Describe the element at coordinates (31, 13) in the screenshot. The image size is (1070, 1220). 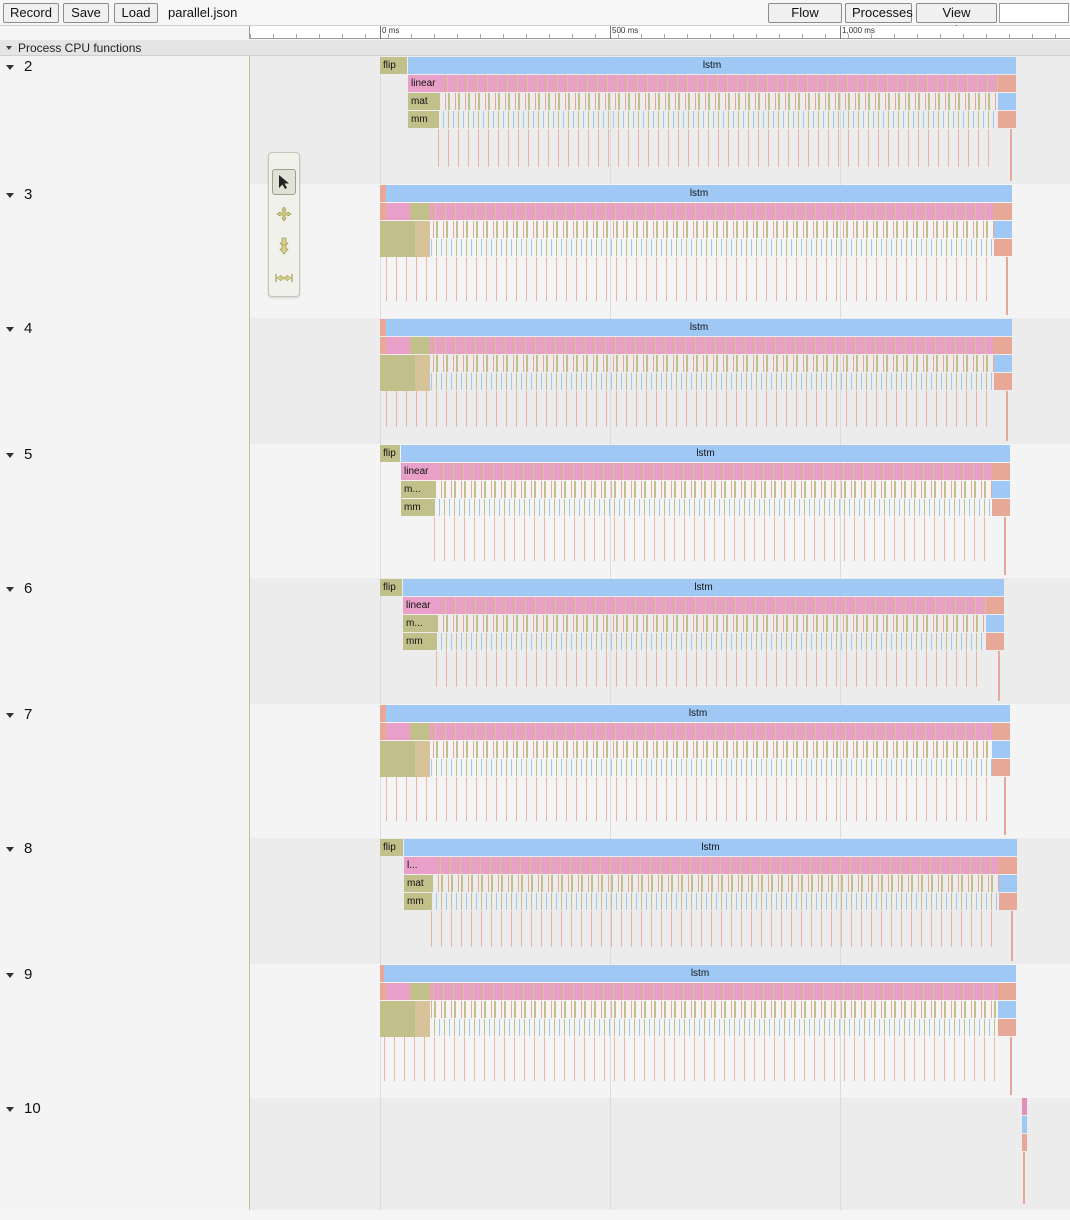
I see `record-button: Record` at that location.